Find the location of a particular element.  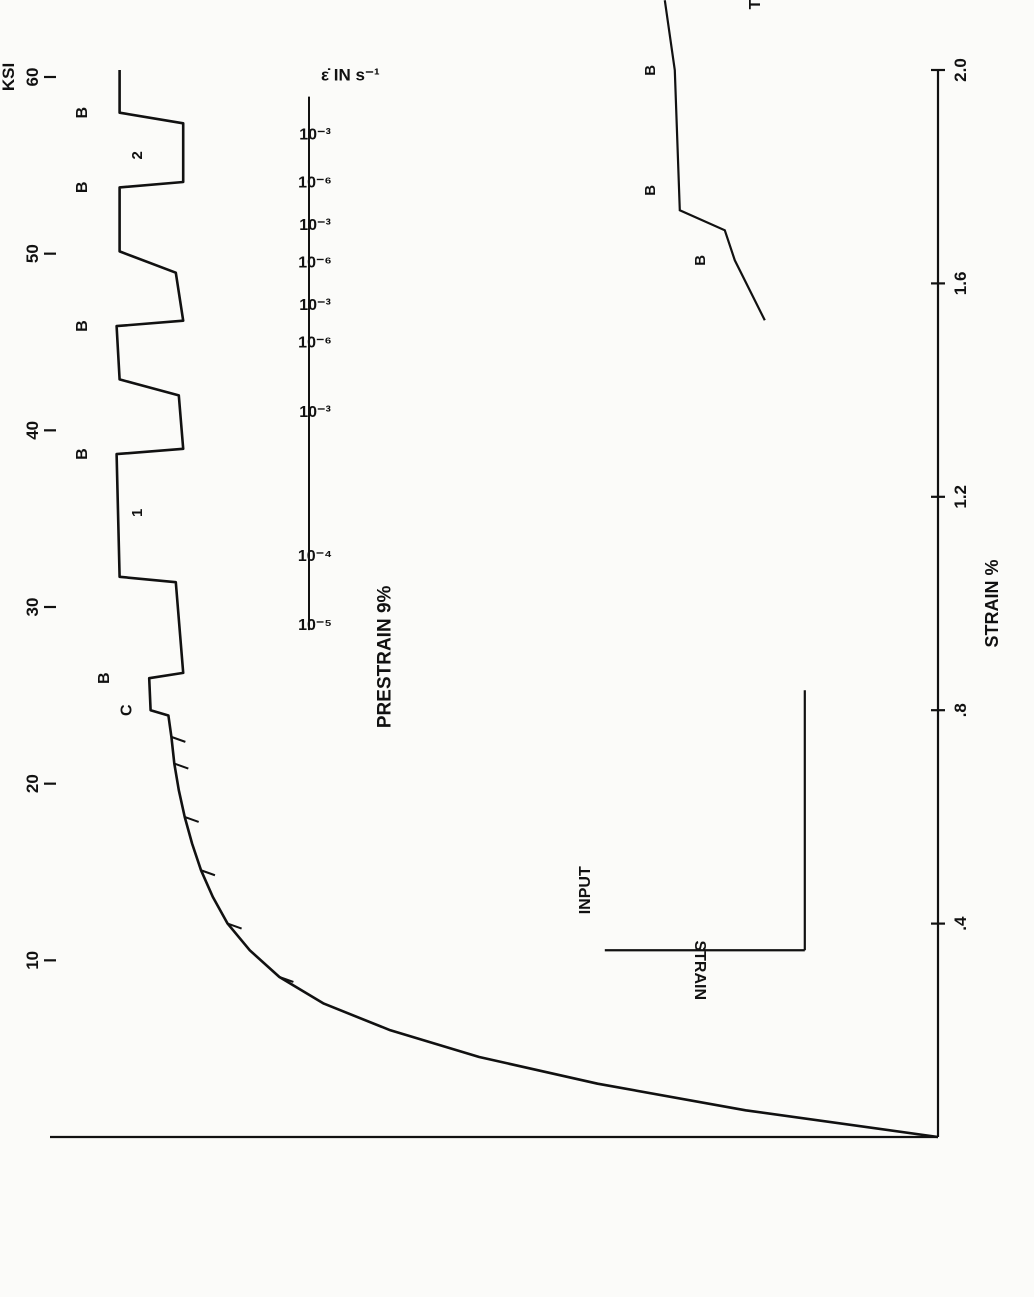

rate-unit-label: ε̇ IN s⁻¹ is located at coordinates (350, 75).